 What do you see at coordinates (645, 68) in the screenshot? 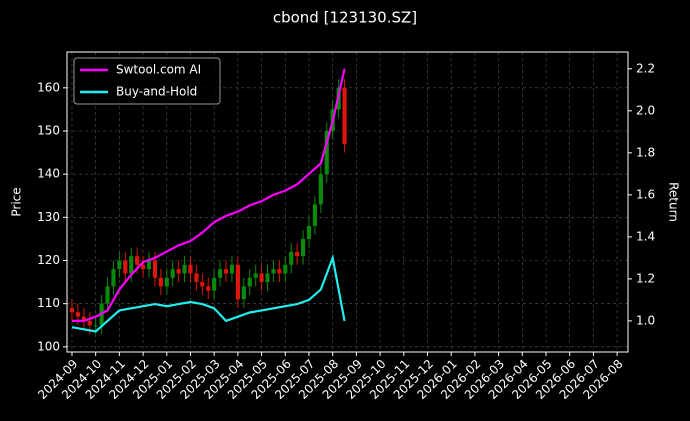
I see `y2-tick-label: 2.2` at bounding box center [645, 68].